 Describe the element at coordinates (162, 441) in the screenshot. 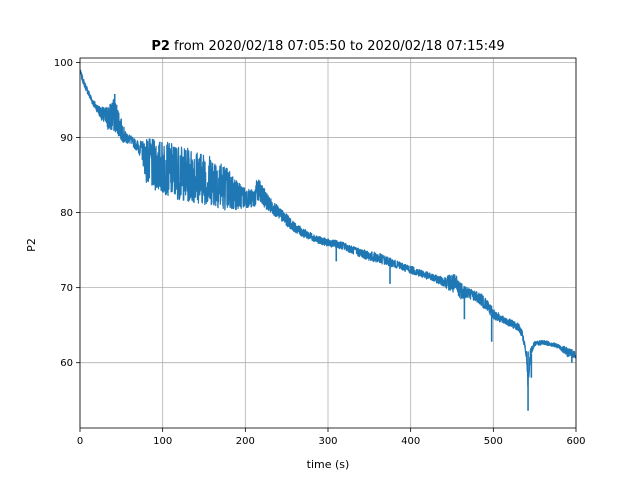

I see `x-tick-label: 100` at that location.